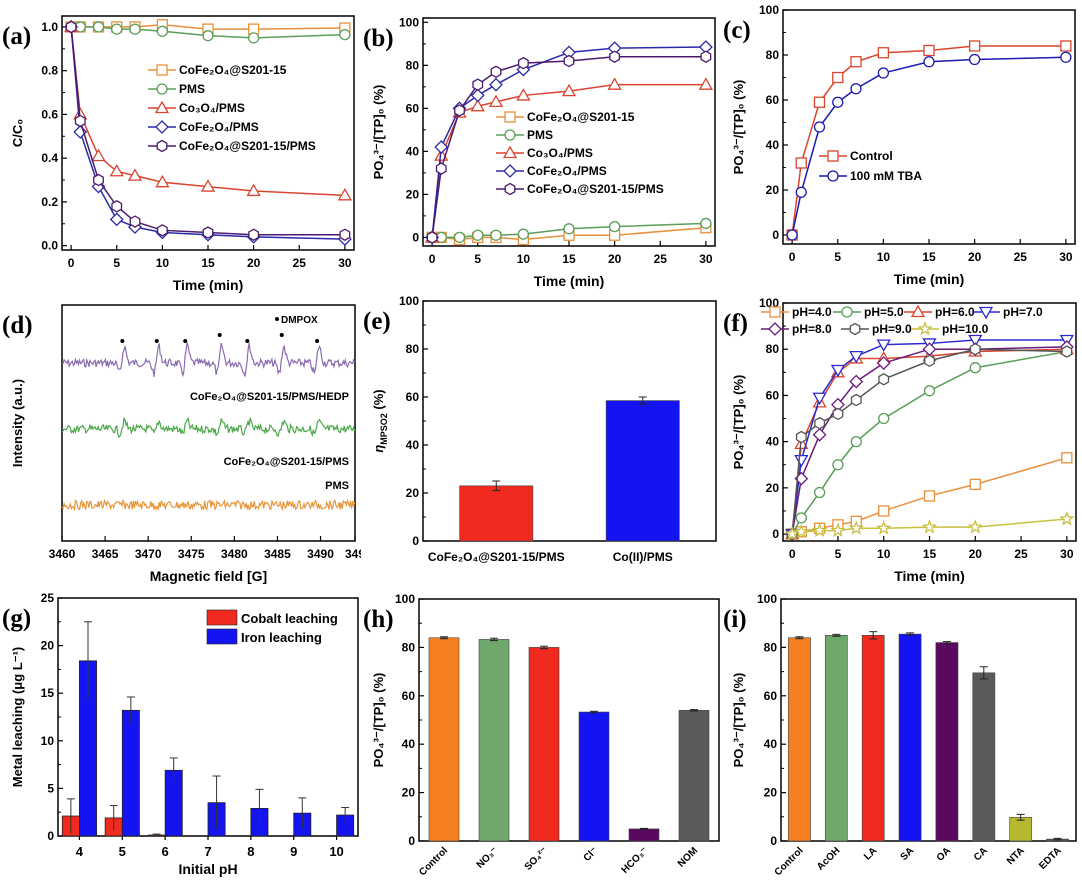  What do you see at coordinates (105, 554) in the screenshot?
I see `x-tick-label: 3465` at bounding box center [105, 554].